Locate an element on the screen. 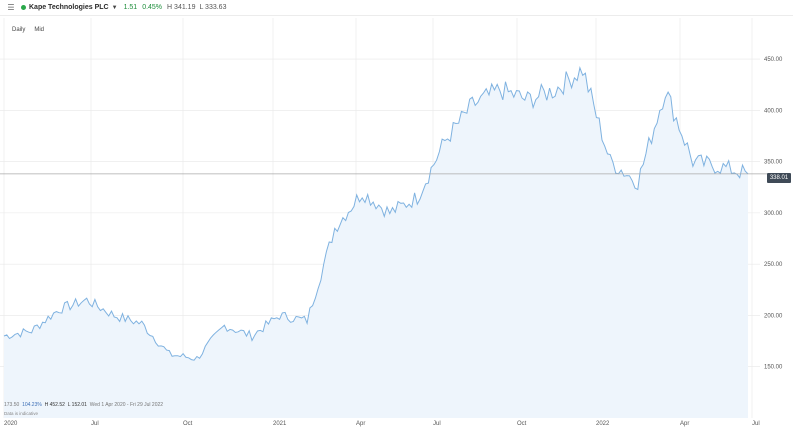 The image size is (793, 427). market-status-indicator is located at coordinates (23, 7).